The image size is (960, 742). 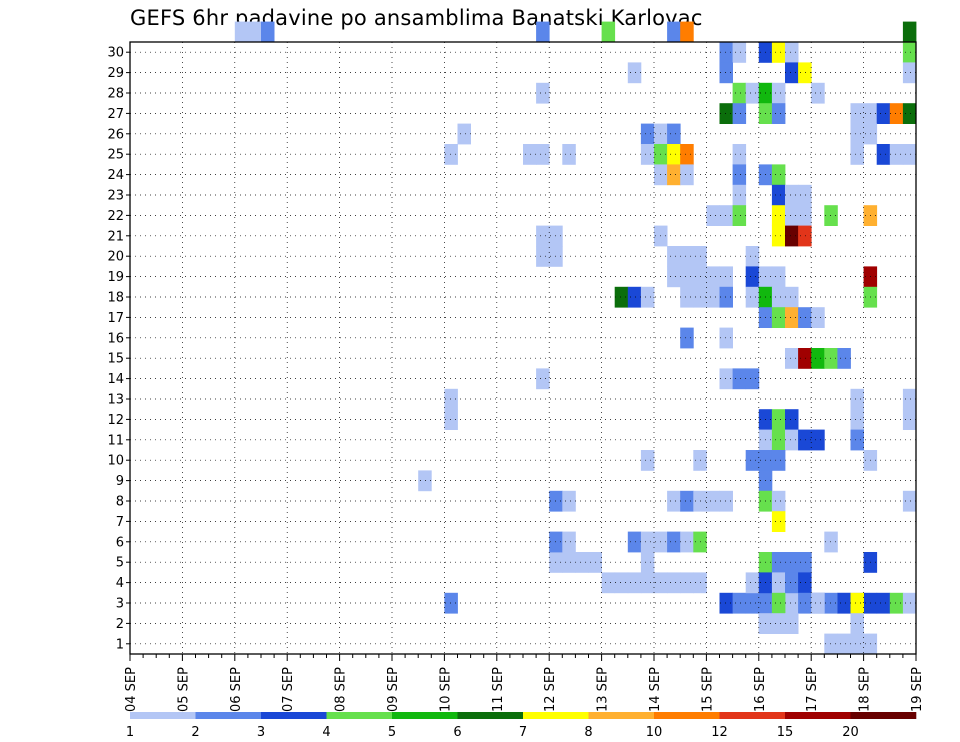 I want to click on y-tick-label: 12, so click(x=115, y=420).